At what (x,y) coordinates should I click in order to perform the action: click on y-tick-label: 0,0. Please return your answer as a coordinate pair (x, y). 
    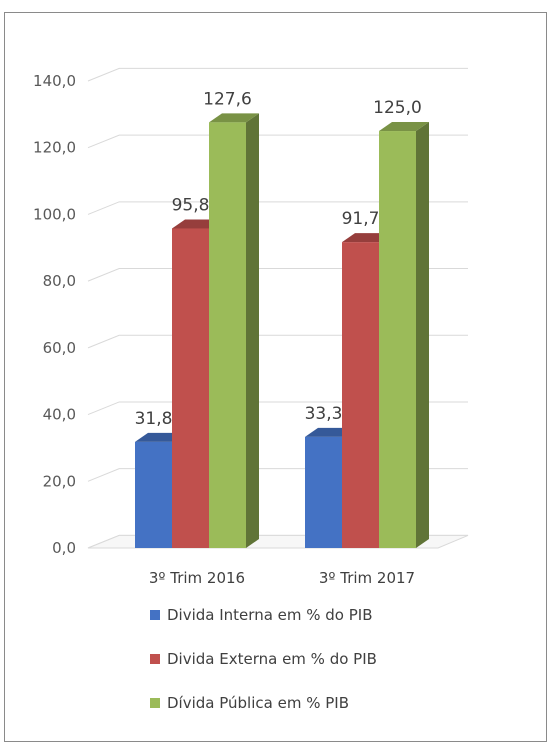
    Looking at the image, I should click on (64, 548).